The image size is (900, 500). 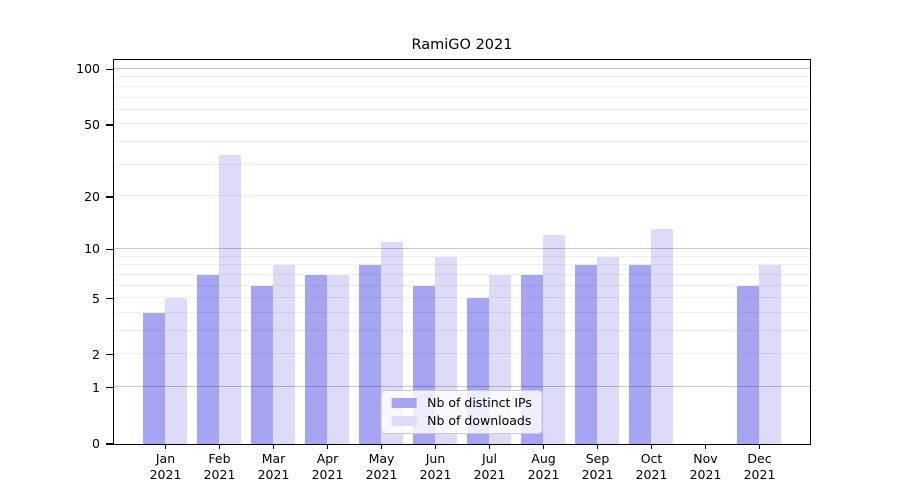 What do you see at coordinates (435, 466) in the screenshot?
I see `x-tick-label-jun: Jun 2021` at bounding box center [435, 466].